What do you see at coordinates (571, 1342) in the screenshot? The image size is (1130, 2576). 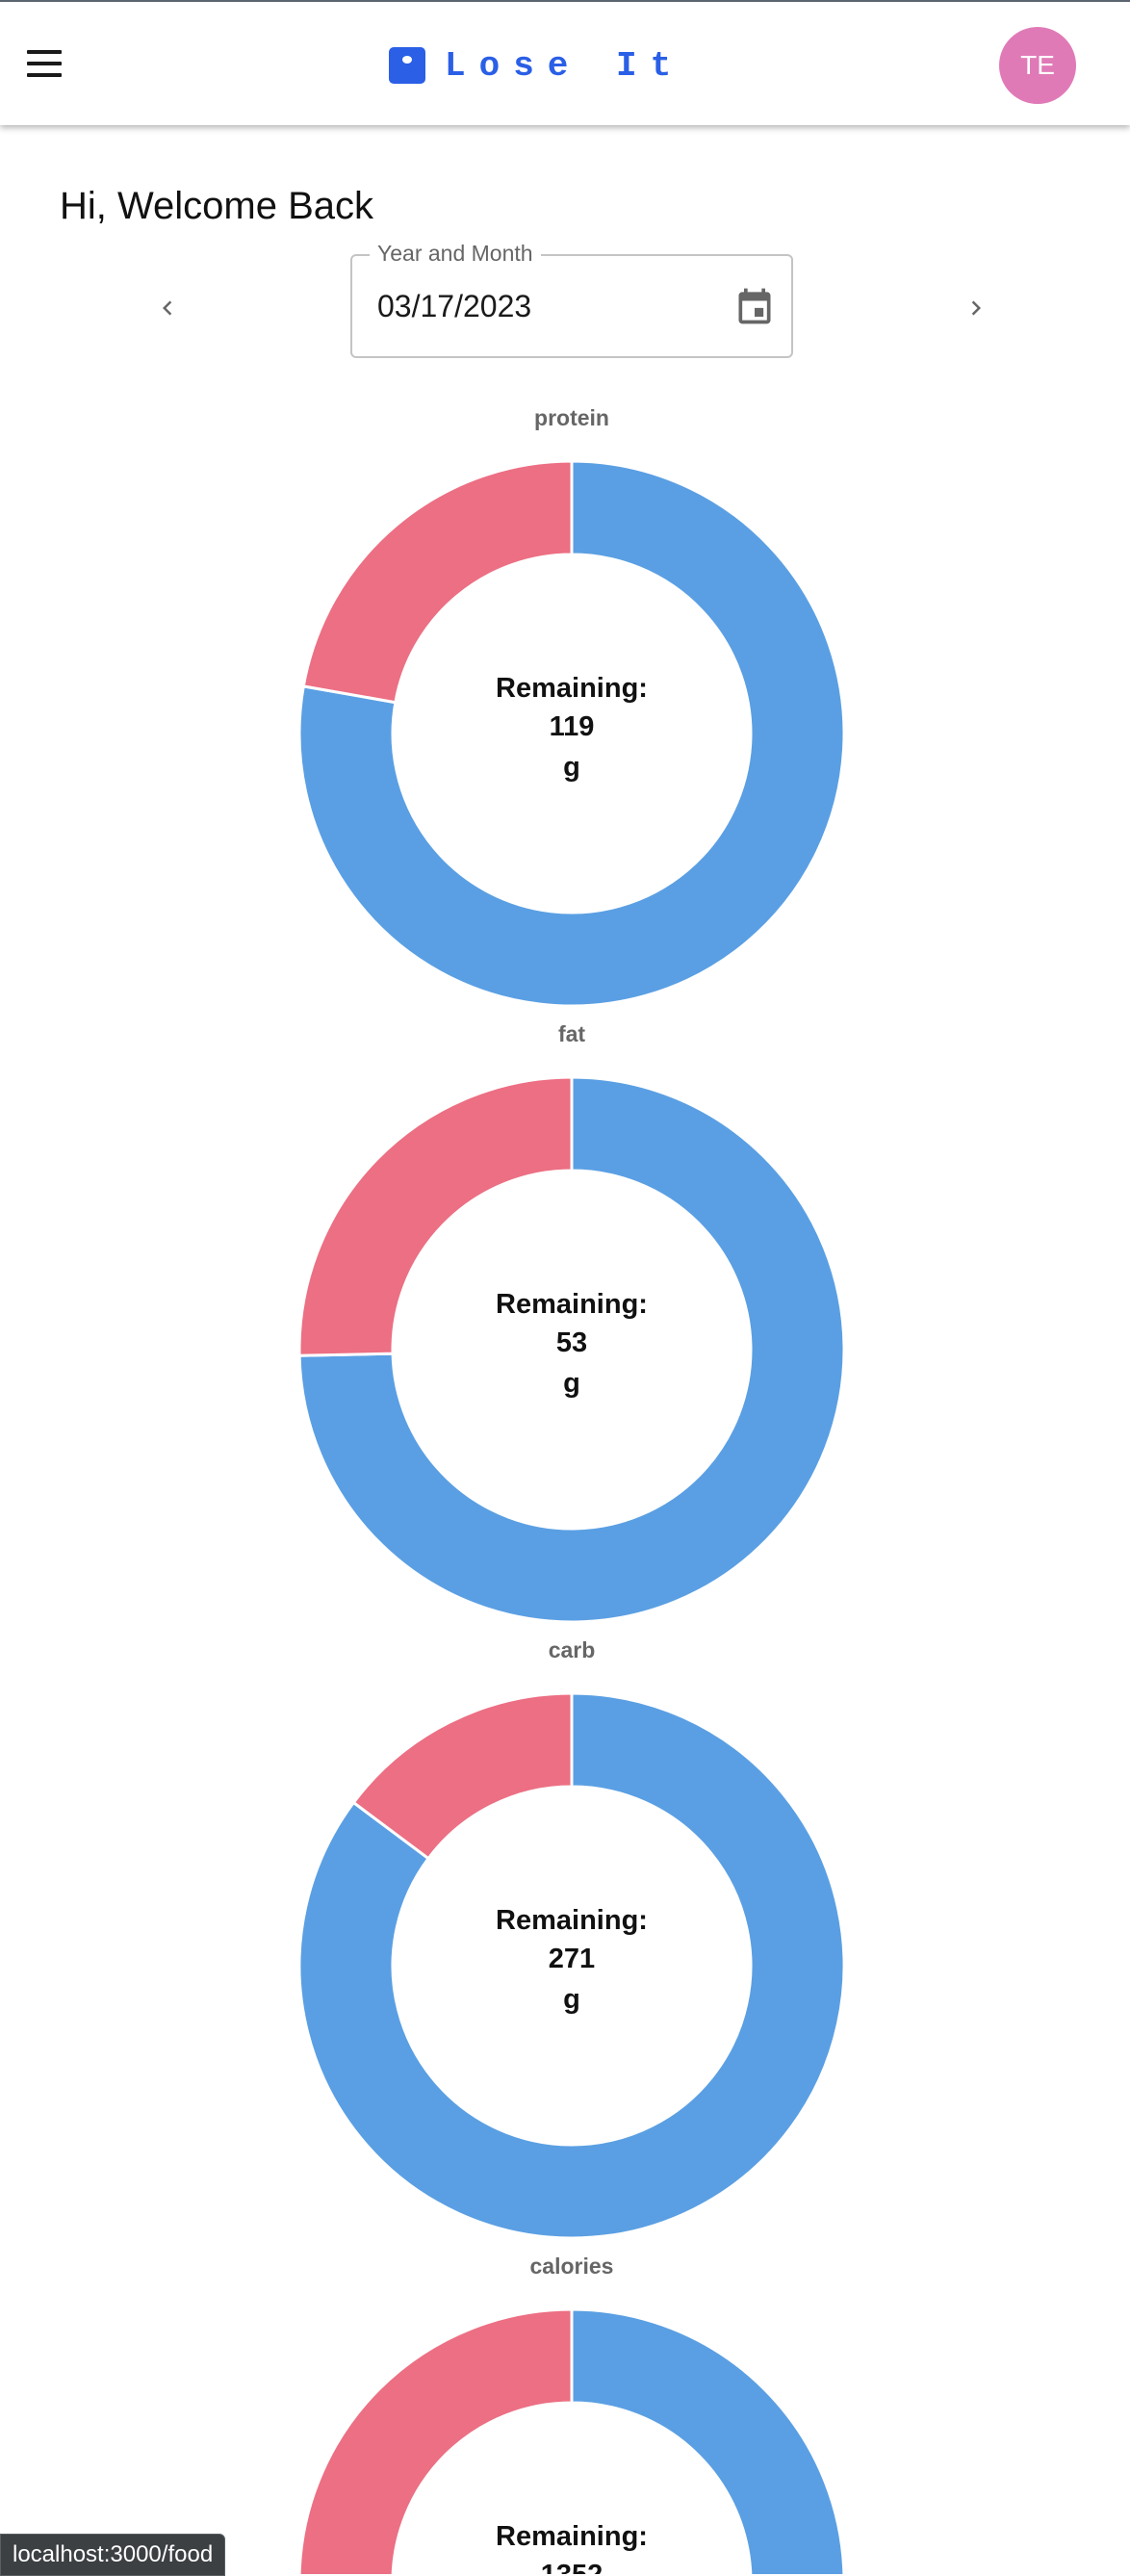 I see `chart-remaining-value: 53` at bounding box center [571, 1342].